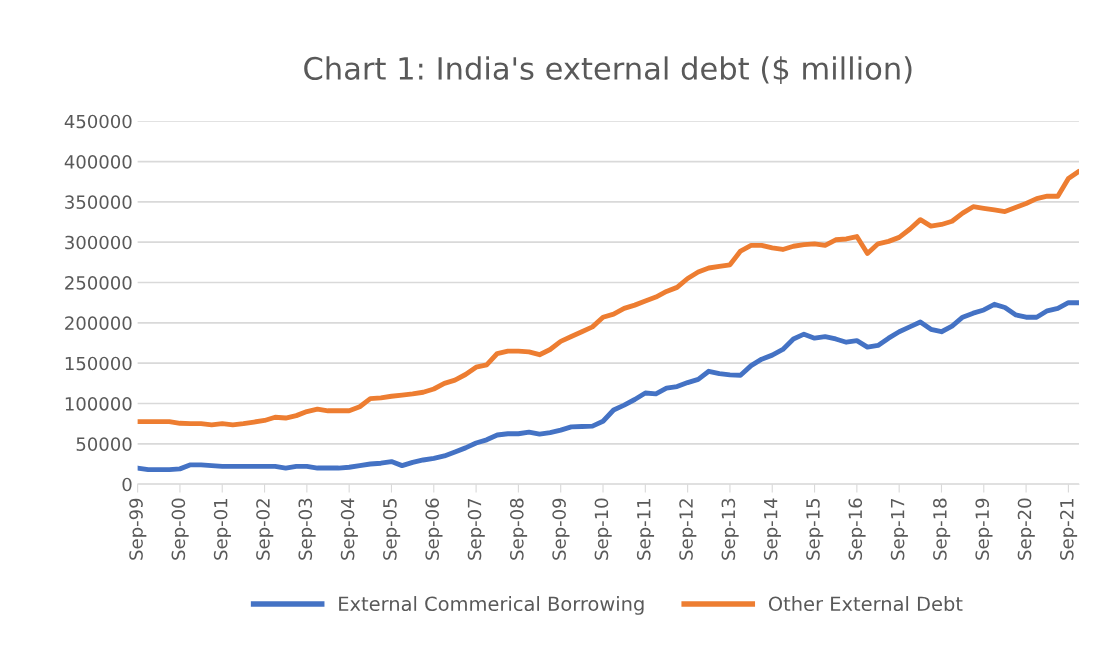 The height and width of the screenshot is (666, 1101). Describe the element at coordinates (1068, 529) in the screenshot. I see `x-tick-label: Sep-21` at that location.